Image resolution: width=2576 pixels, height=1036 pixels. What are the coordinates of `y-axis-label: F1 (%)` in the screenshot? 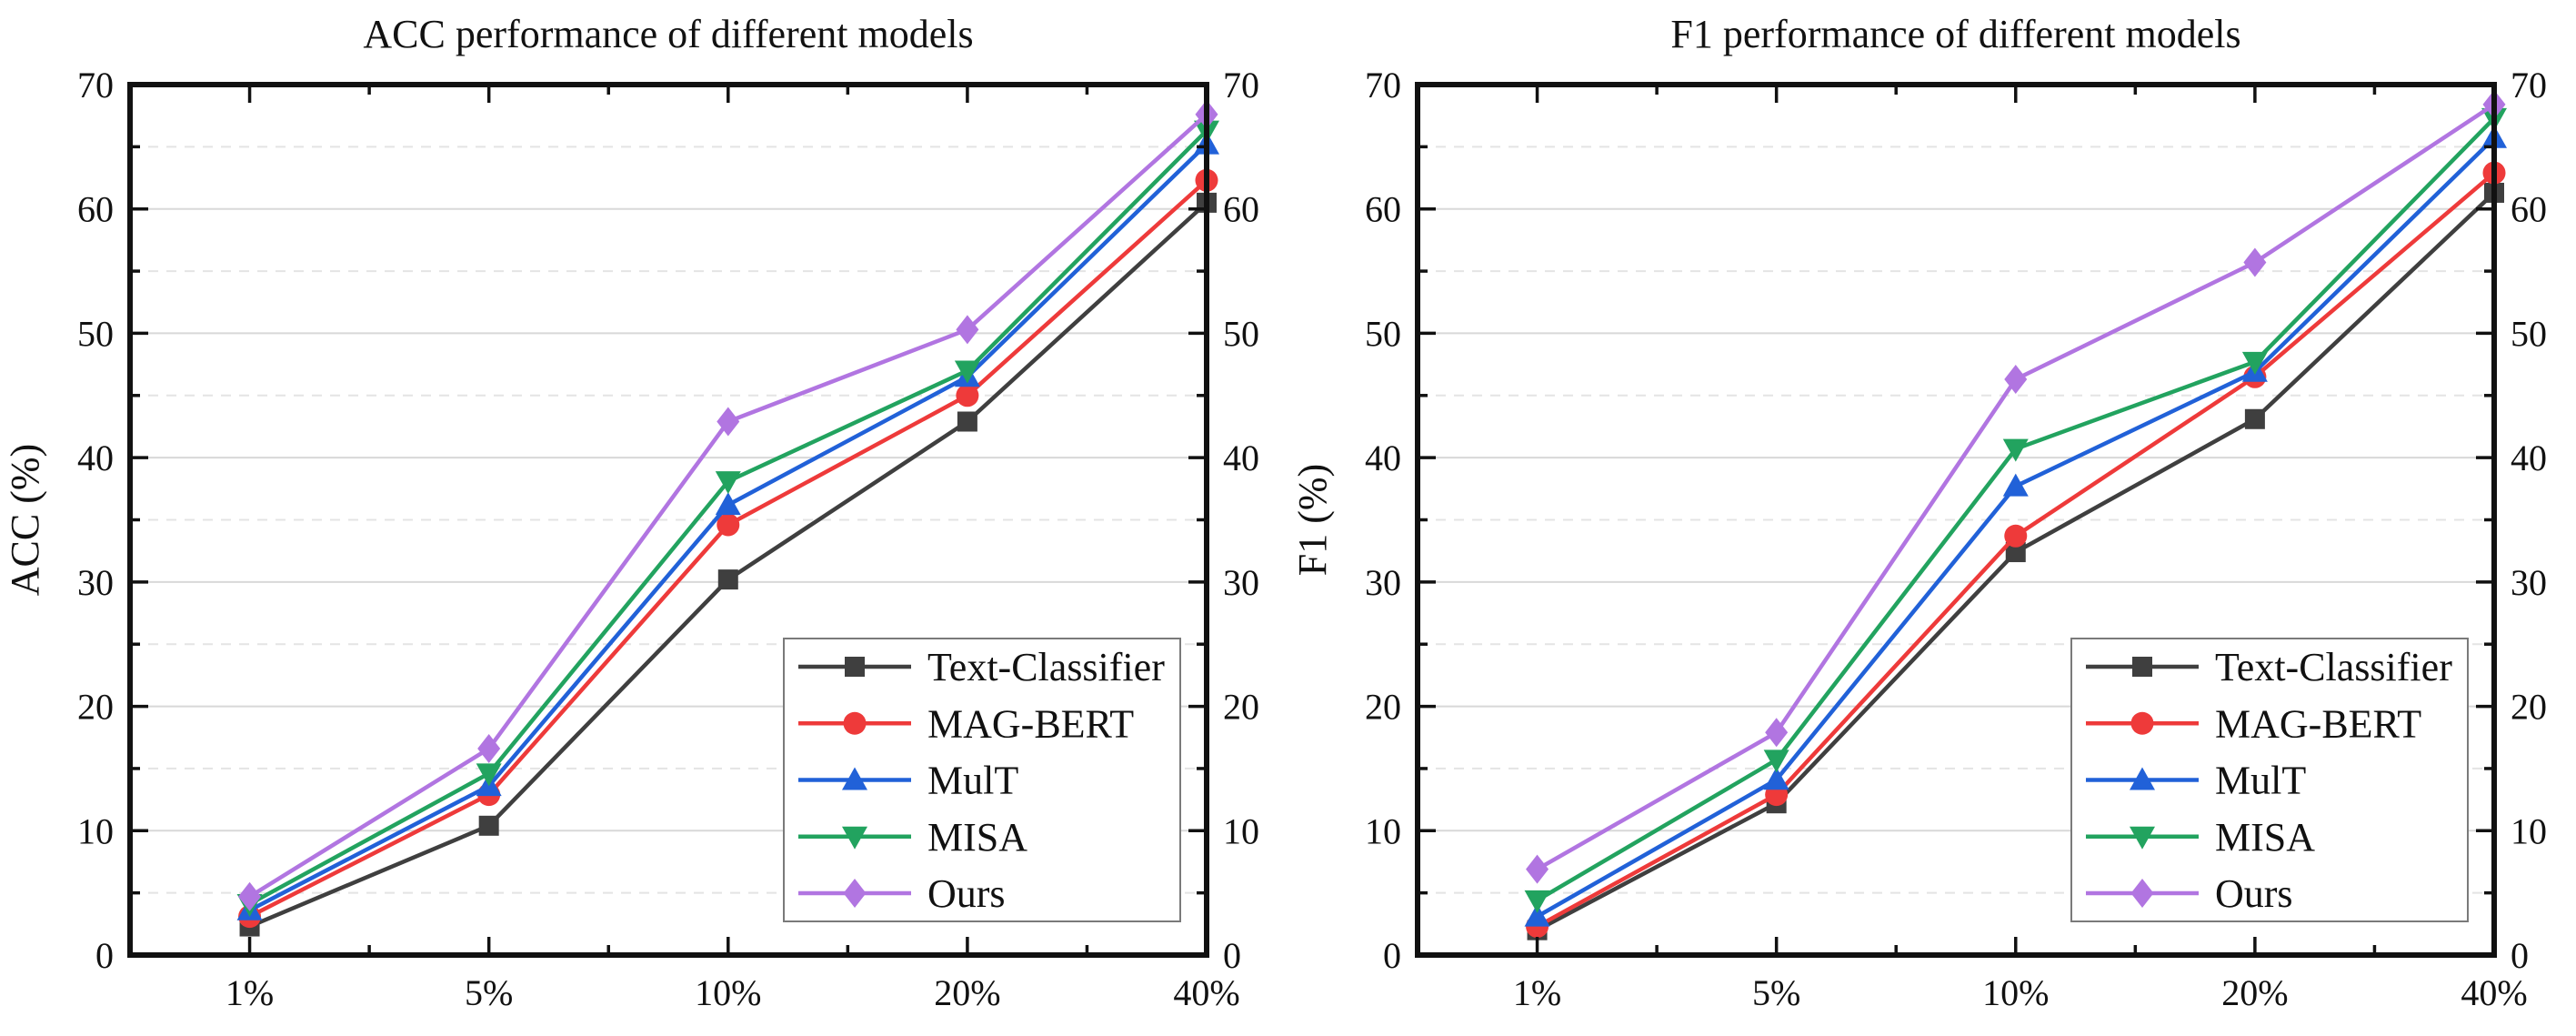 It's located at (1312, 520).